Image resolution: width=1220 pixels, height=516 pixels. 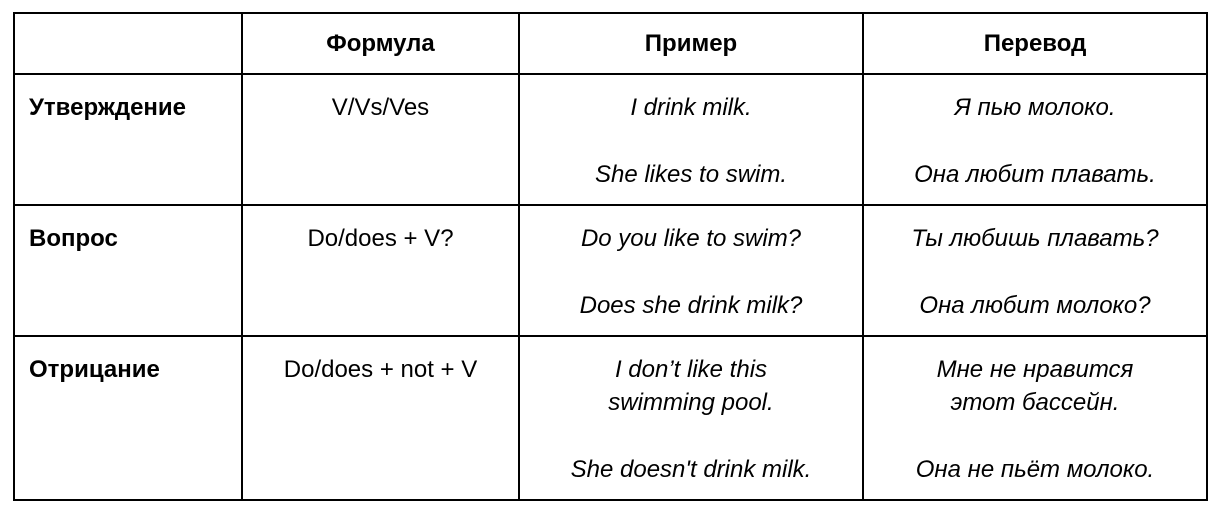 I want to click on header-translation: Перевод, so click(x=1035, y=43).